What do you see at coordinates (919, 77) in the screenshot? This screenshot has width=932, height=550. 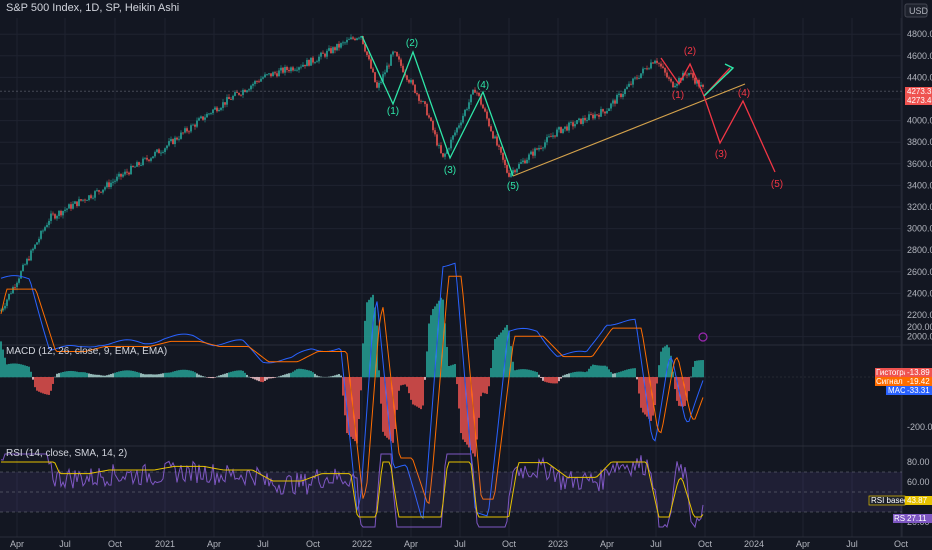 I see `price-tick-label: 4400.00` at bounding box center [919, 77].